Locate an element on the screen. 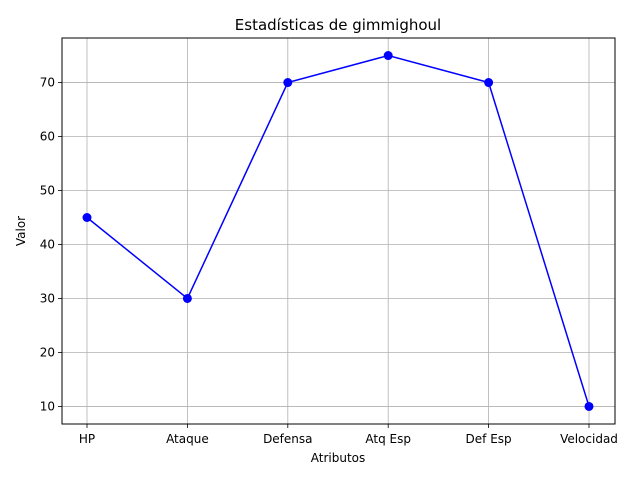 The image size is (640, 480). chart-title: Estadísticas de gimmighoul is located at coordinates (338, 25).